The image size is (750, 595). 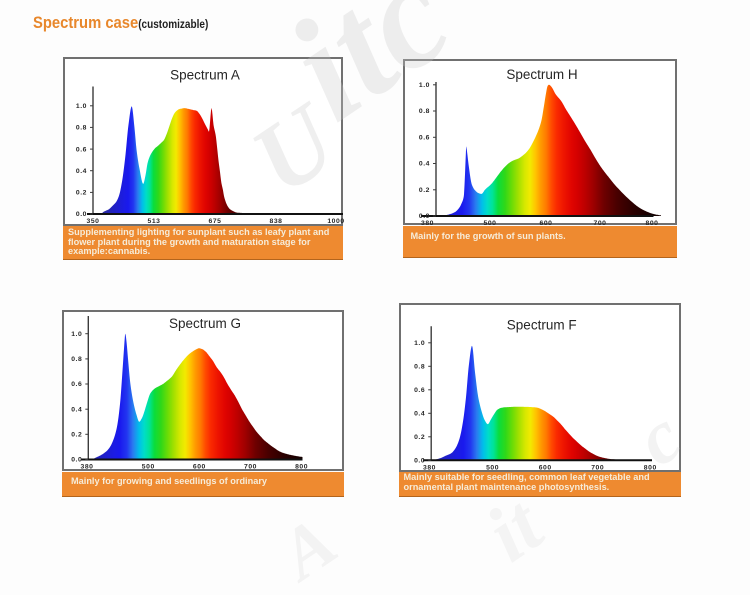 I want to click on svg-text: Spectrum A, so click(x=205, y=74).